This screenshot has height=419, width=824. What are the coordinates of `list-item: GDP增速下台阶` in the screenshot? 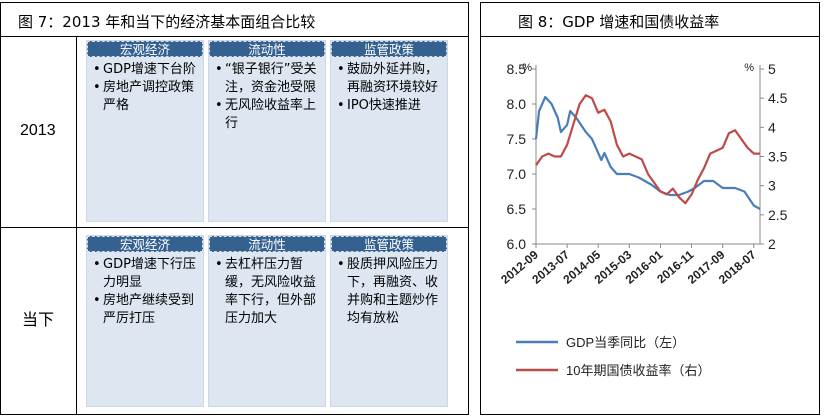 It's located at (146, 70).